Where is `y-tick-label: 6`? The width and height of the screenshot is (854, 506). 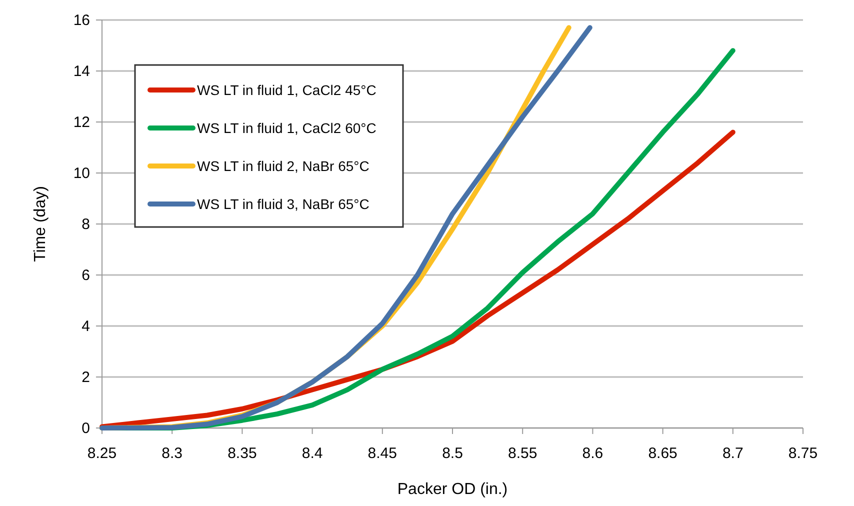 y-tick-label: 6 is located at coordinates (86, 275).